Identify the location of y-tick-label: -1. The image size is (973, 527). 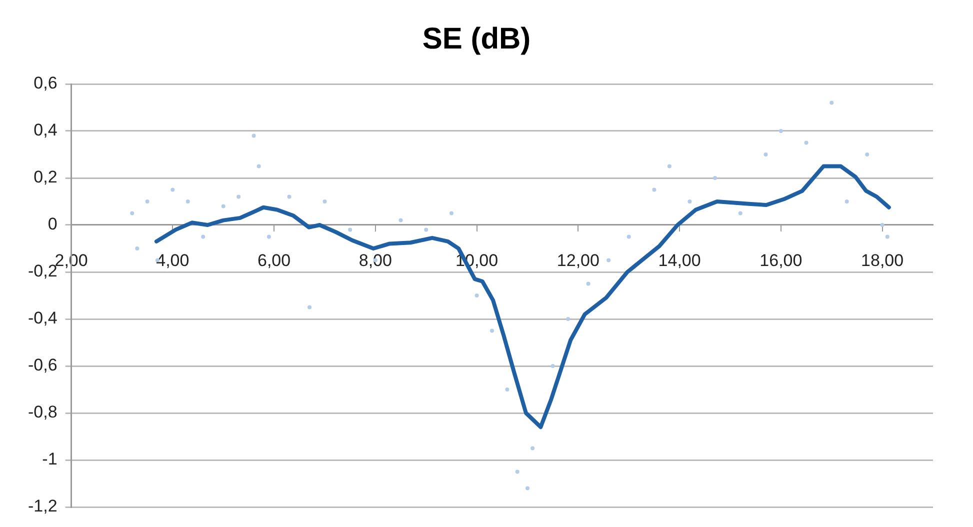
(50, 459).